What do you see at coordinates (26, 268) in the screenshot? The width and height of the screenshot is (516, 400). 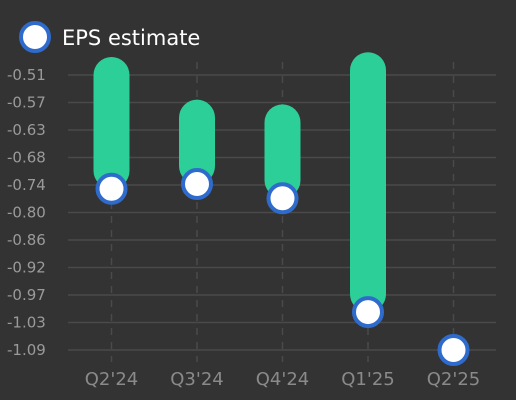 I see `y-tick-label: -0.92` at bounding box center [26, 268].